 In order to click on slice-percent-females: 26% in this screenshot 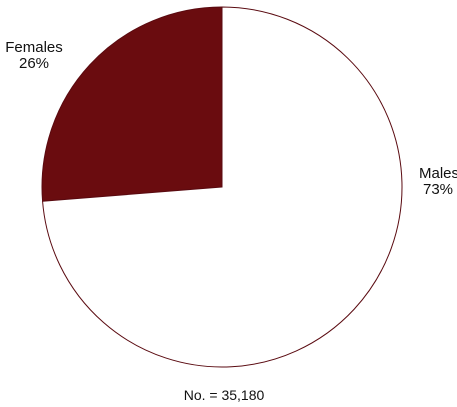, I will do `click(34, 63)`.